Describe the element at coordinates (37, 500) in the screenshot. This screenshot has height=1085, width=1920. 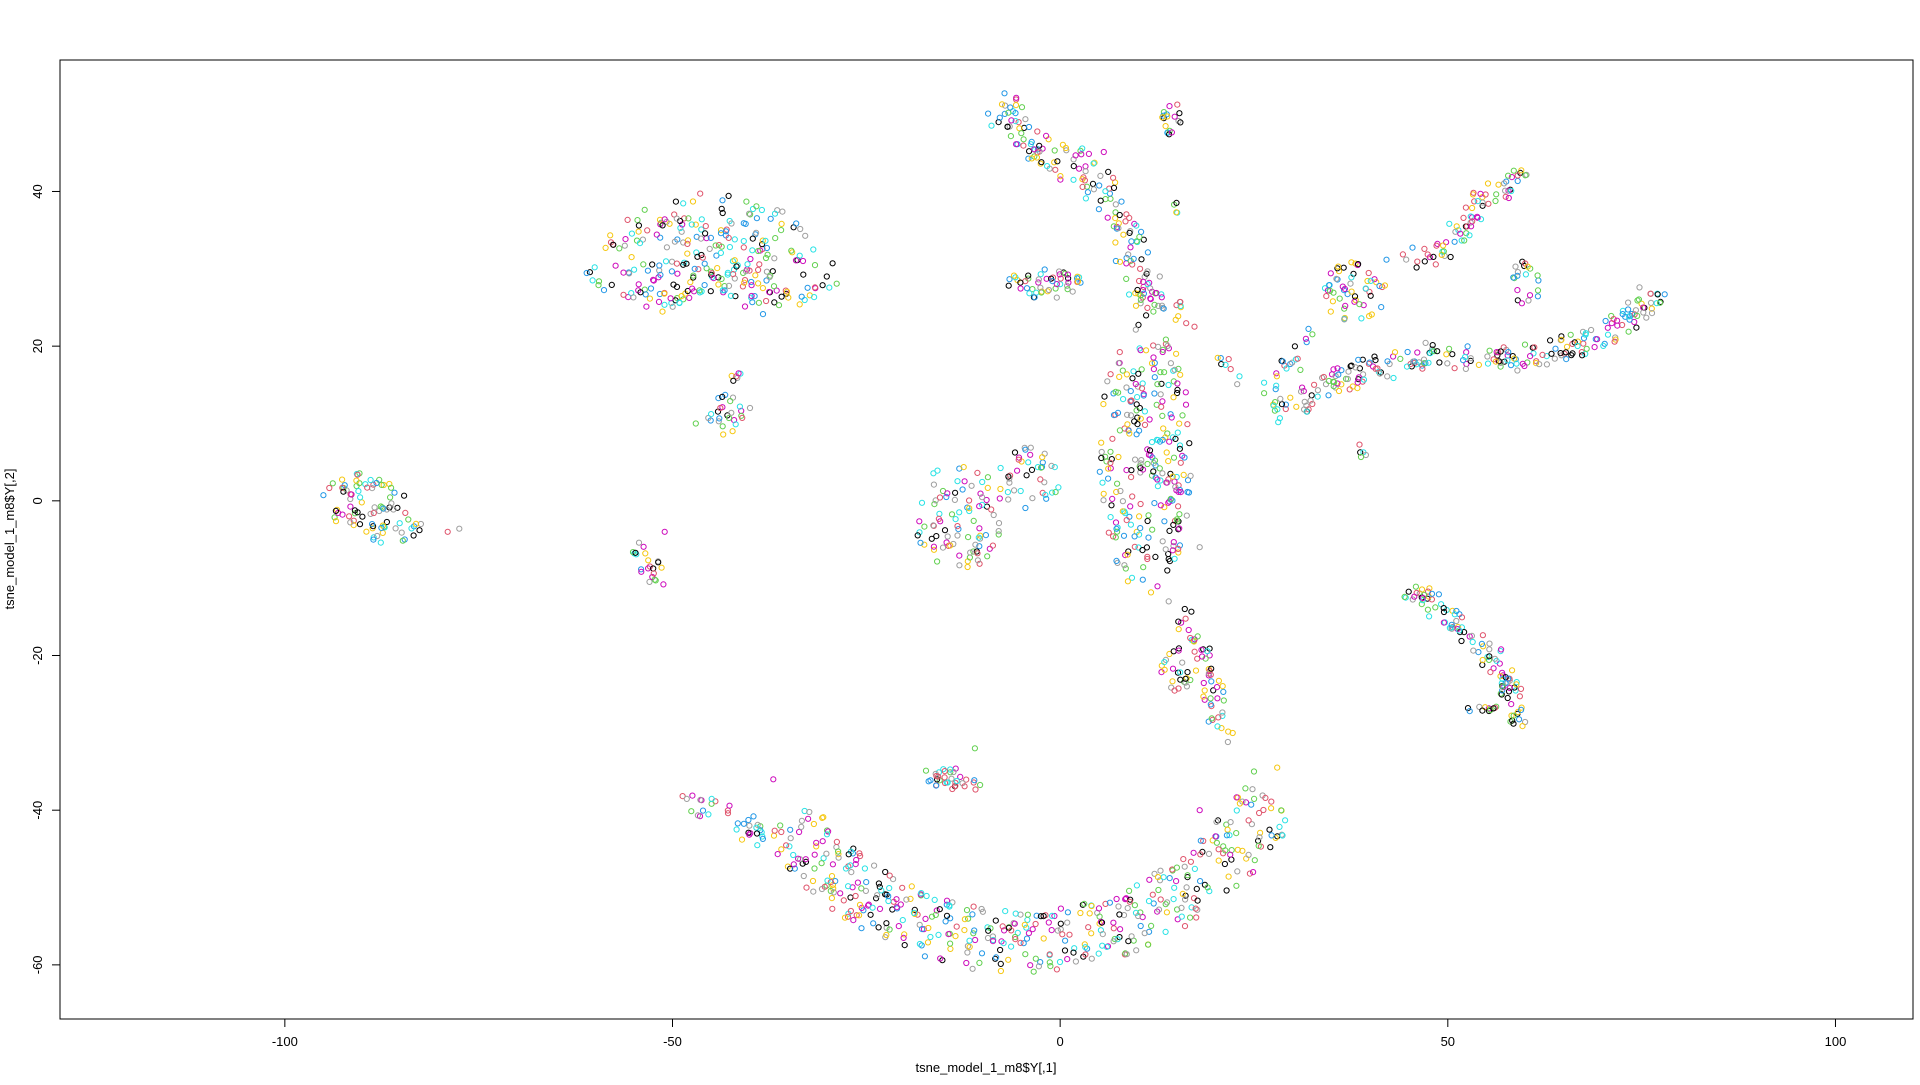
I see `y-tick-label: 0` at that location.